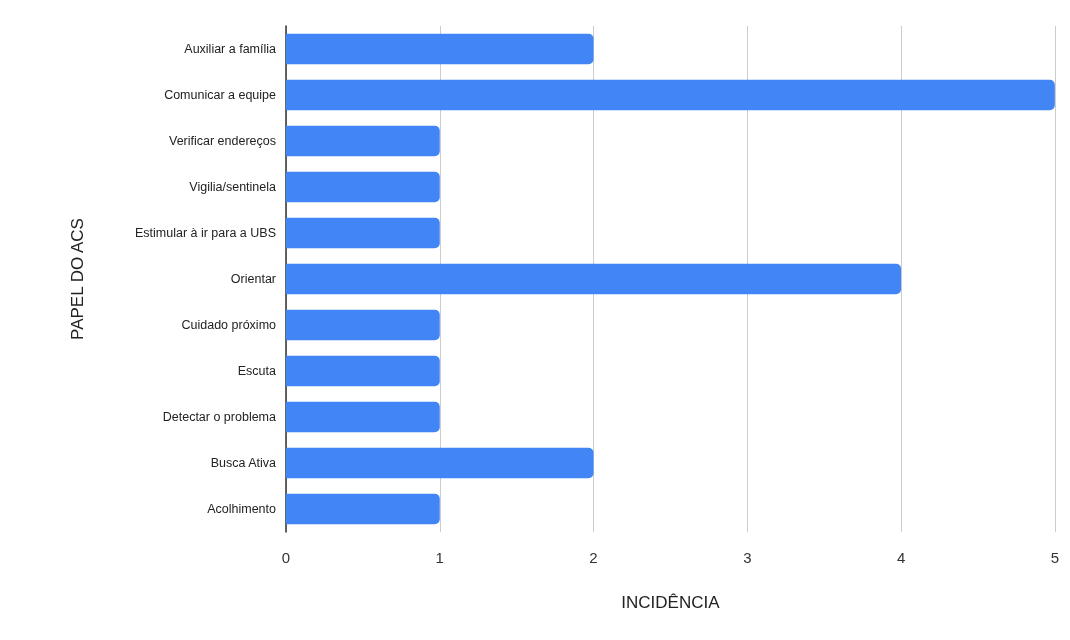  I want to click on y-axis-title: PAPEL DO ACS, so click(77, 279).